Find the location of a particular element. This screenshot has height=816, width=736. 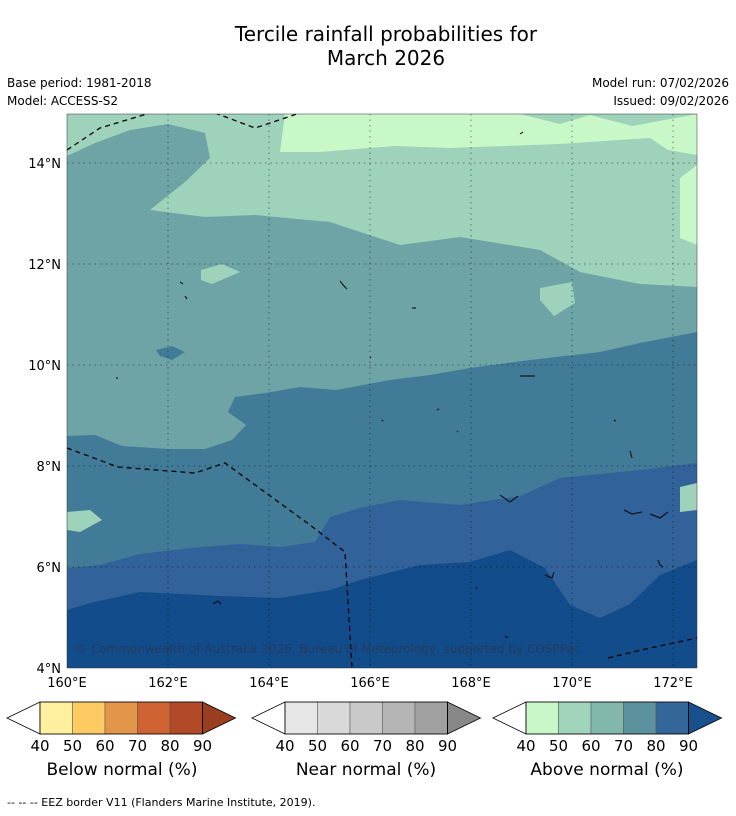

latitude-axis: 14°N 12°N 10°N 8°N 6°N 4°N is located at coordinates (44, 417).